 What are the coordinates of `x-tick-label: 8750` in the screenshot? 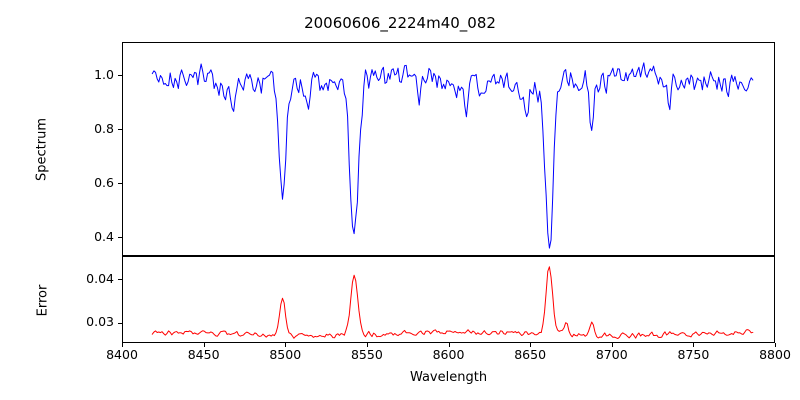 It's located at (693, 354).